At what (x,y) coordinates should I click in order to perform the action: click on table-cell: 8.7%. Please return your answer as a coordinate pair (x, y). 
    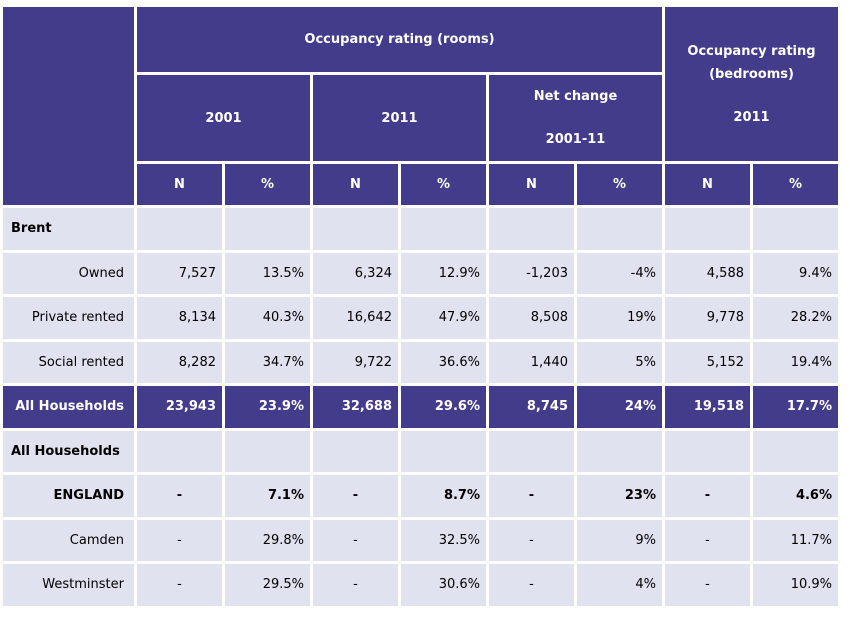
    Looking at the image, I should click on (443, 496).